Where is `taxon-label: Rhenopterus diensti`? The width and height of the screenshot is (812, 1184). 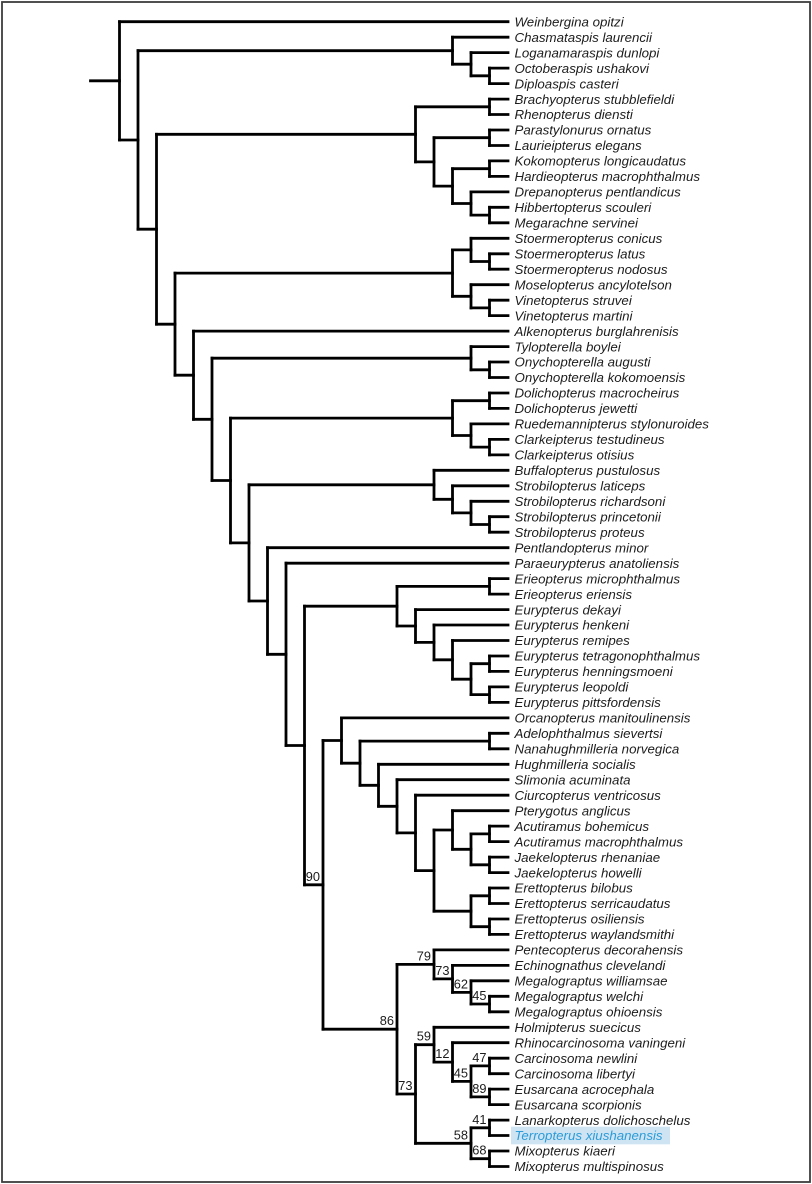 taxon-label: Rhenopterus diensti is located at coordinates (574, 114).